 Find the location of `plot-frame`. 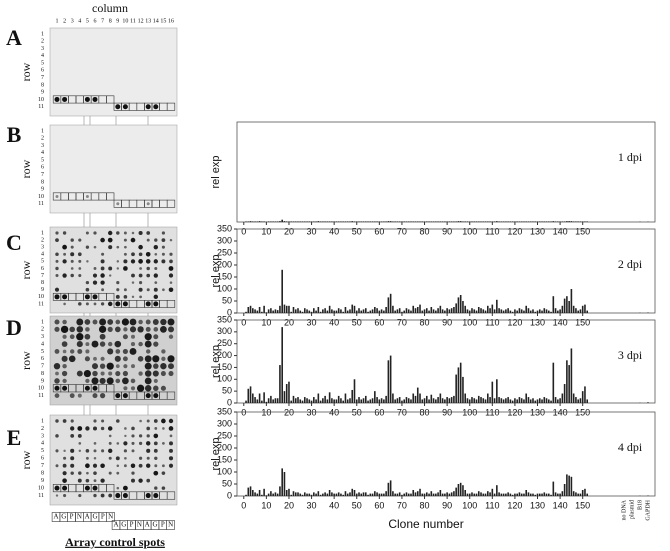

plot-frame is located at coordinates (446, 271).